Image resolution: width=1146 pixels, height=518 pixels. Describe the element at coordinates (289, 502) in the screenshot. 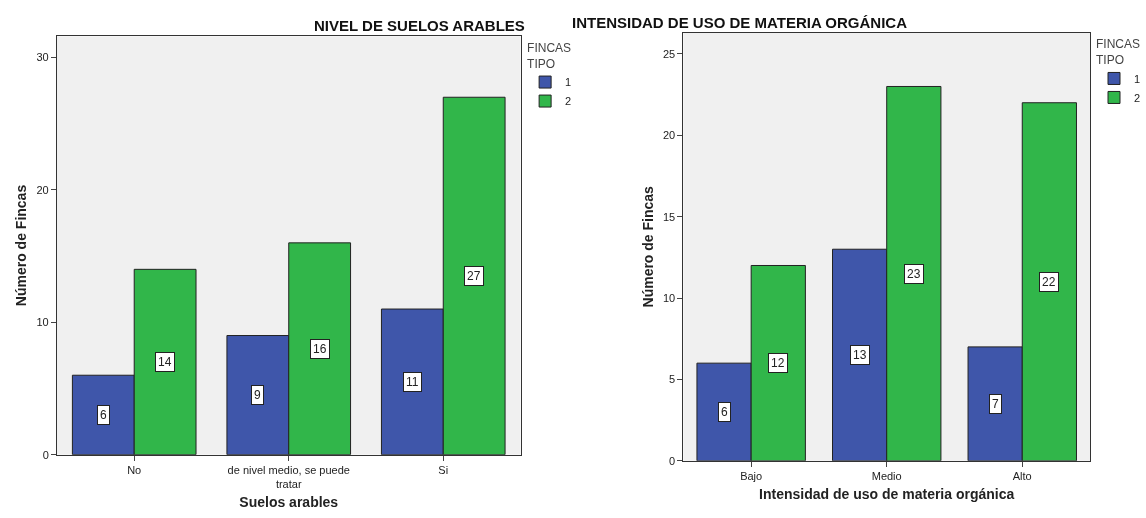

I see `x-axis-title: Suelos arables` at that location.